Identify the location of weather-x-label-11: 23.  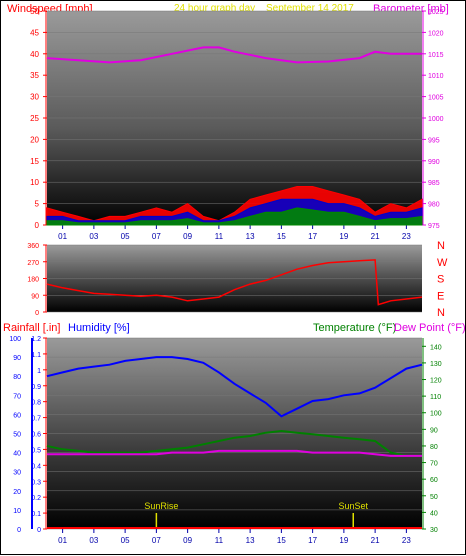
(406, 540).